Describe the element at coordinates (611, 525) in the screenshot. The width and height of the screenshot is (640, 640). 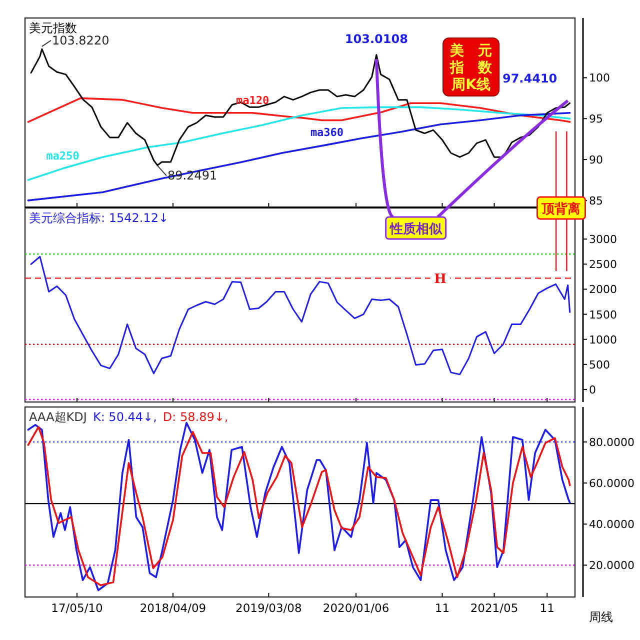
I see `y-tick-label: 40.0000` at that location.